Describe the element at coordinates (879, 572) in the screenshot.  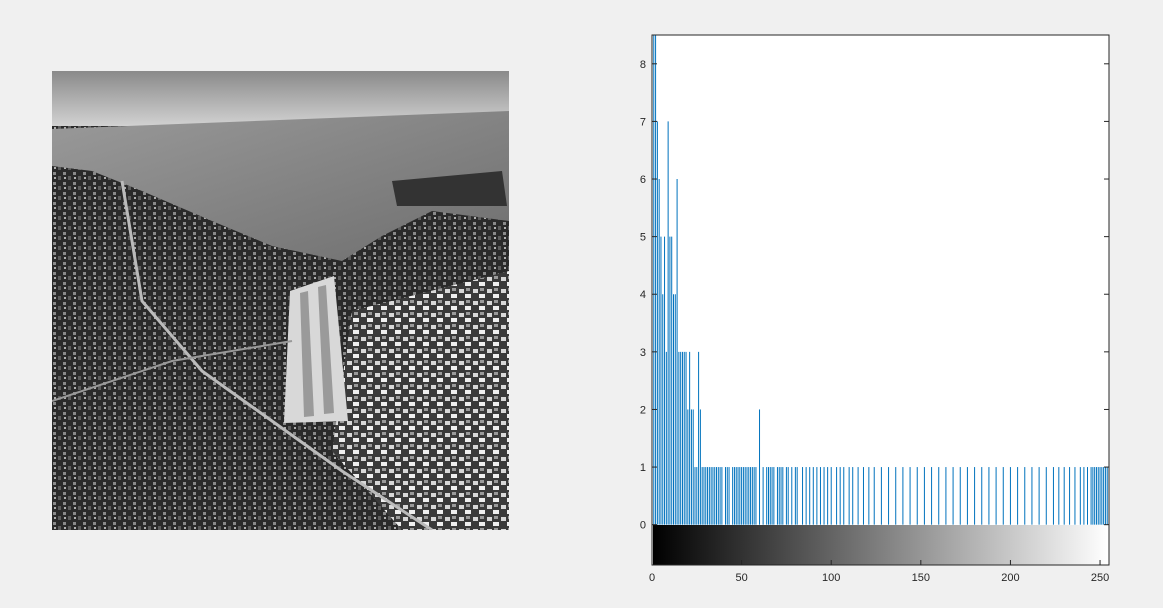
I see `x-axis-ticks: 0 50 100 150 200 250` at that location.